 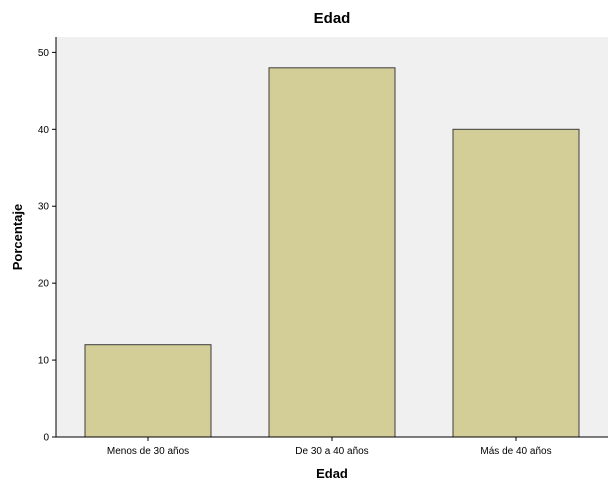 I want to click on y-tick-label: 50, so click(x=44, y=53).